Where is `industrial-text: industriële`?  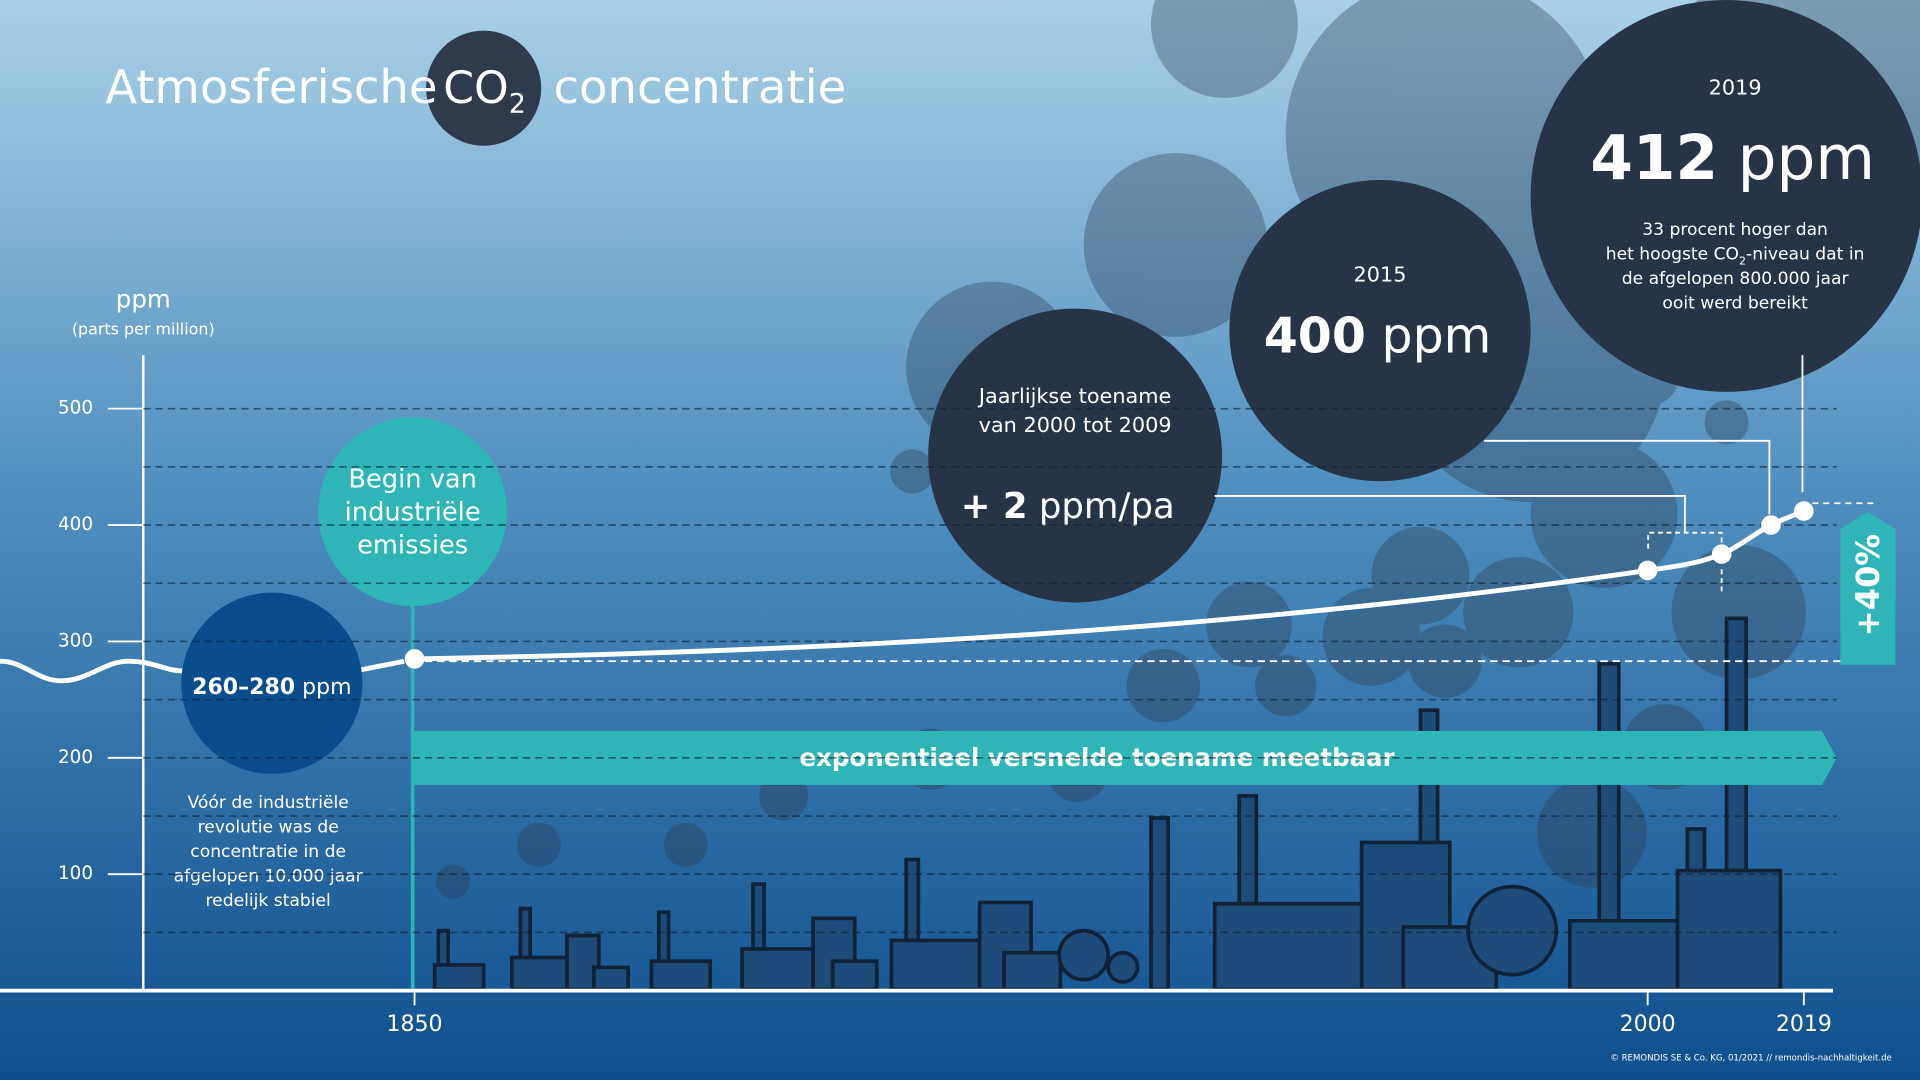 industrial-text: industriële is located at coordinates (413, 513).